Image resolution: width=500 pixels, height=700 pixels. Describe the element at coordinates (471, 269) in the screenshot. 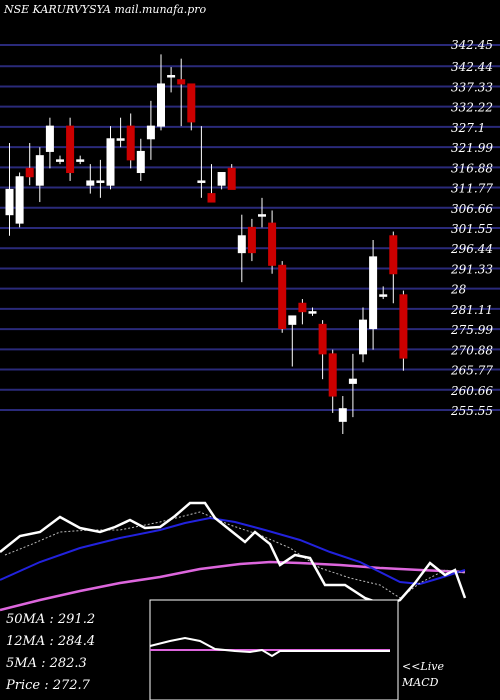

I see `y-tick-label: 291.33` at that location.